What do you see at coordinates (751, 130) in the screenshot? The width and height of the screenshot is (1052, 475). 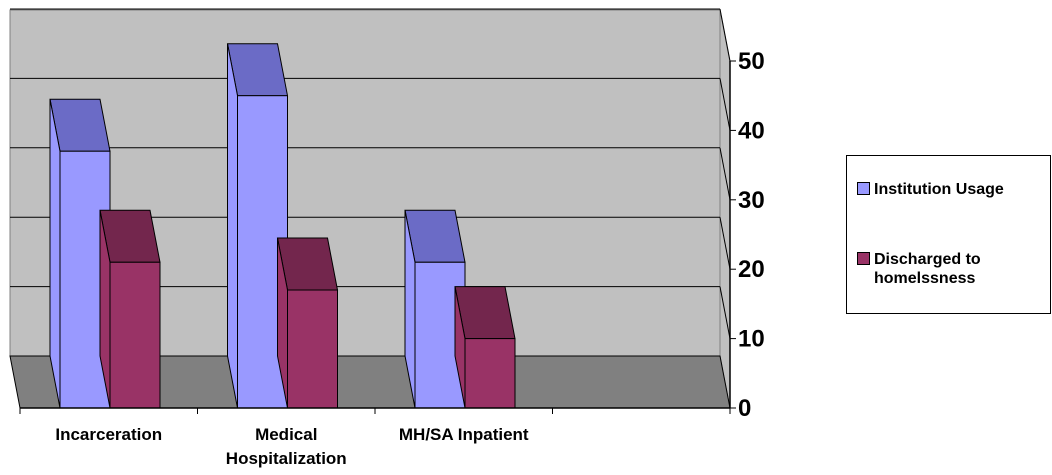 I see `y-tick-label: 40` at bounding box center [751, 130].